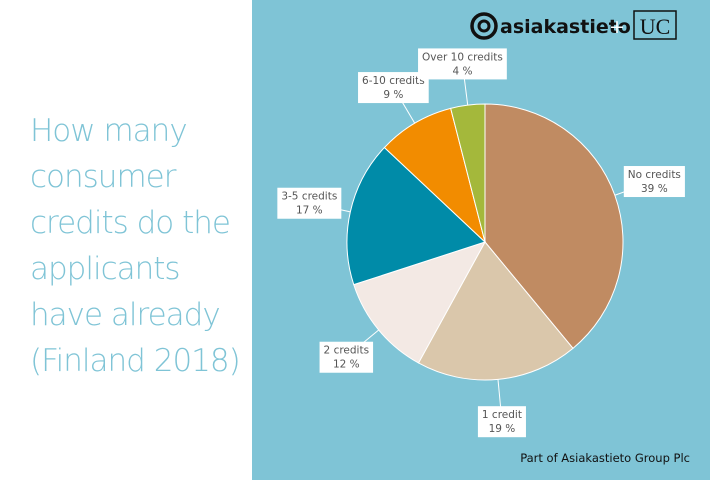 The image size is (710, 480). Describe the element at coordinates (565, 27) in the screenshot. I see `logo-text: asiakastieto` at that location.